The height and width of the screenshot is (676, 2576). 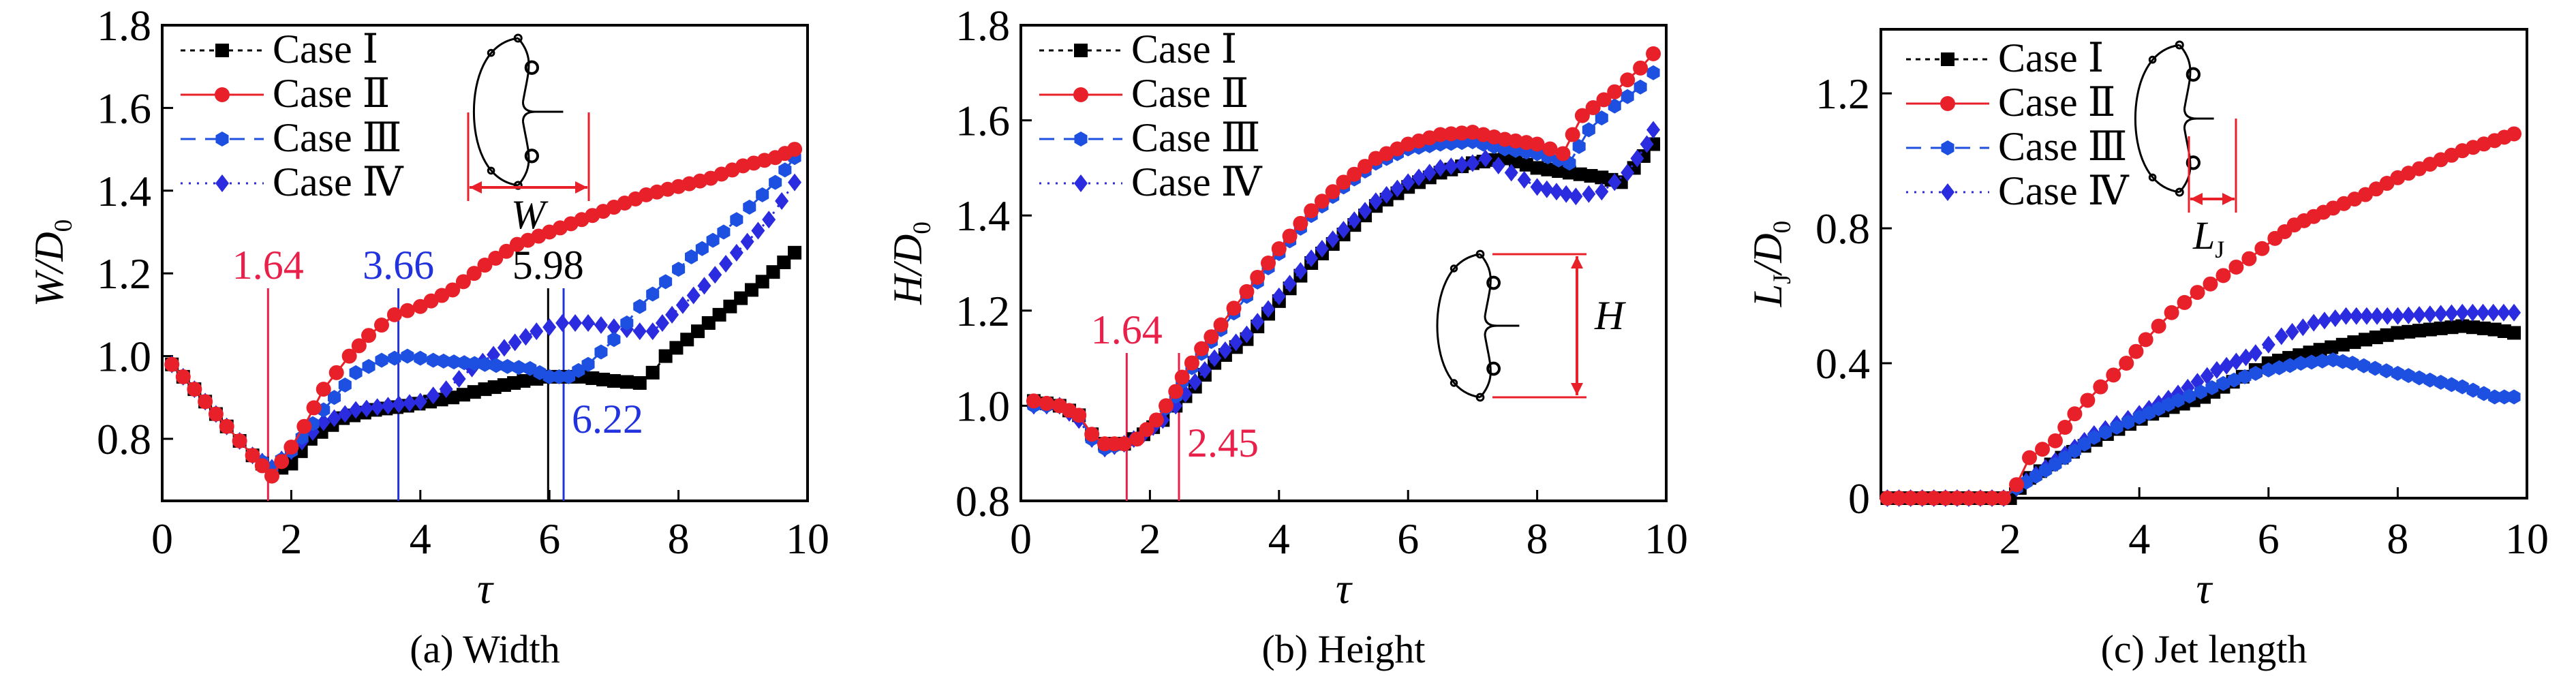 What do you see at coordinates (1021, 538) in the screenshot?
I see `x-tick-label: 0` at bounding box center [1021, 538].